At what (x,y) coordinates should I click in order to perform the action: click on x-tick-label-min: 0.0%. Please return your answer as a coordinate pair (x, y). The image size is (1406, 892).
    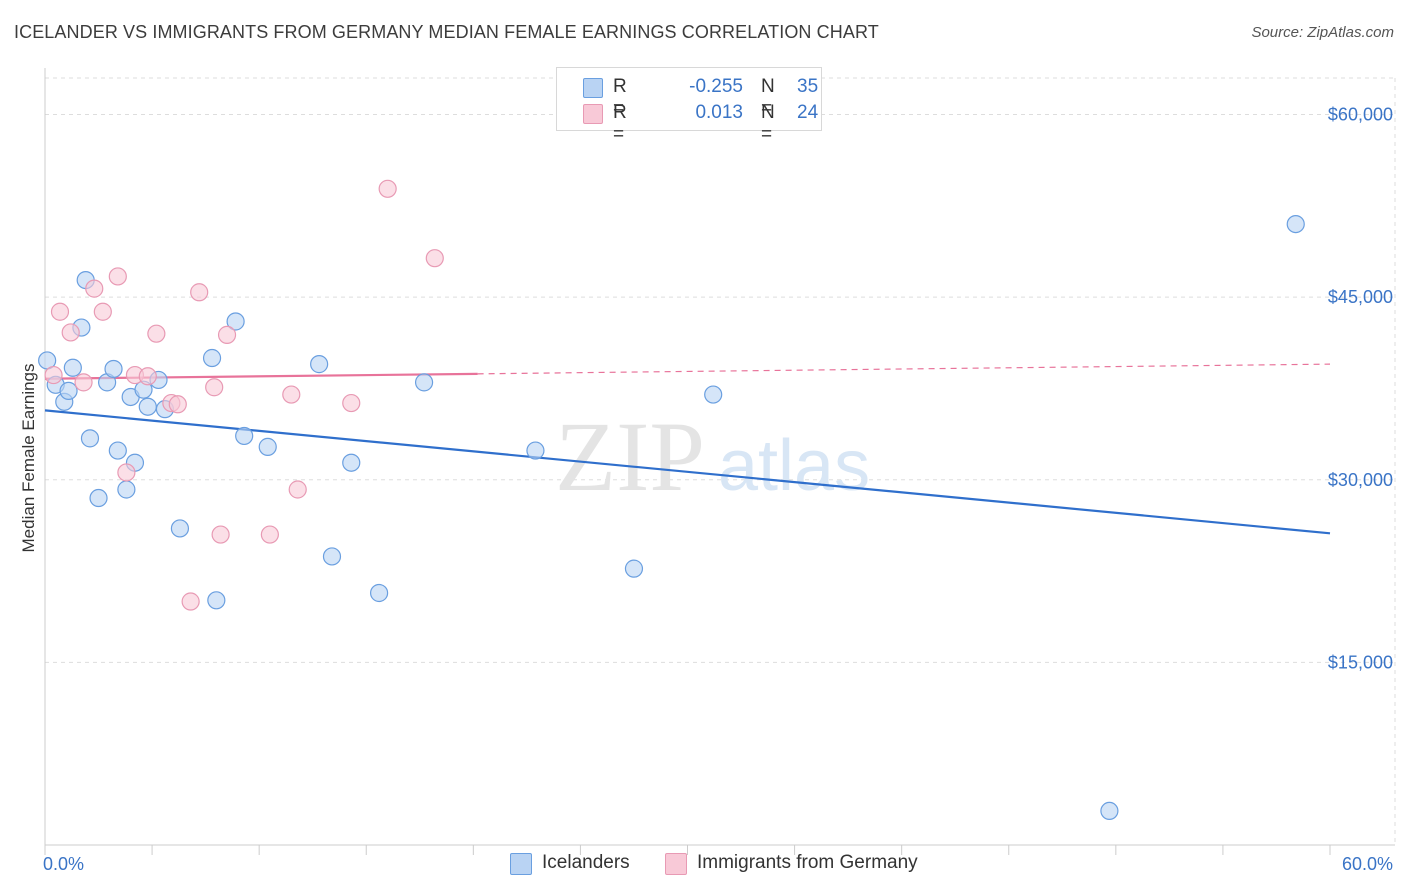
    Looking at the image, I should click on (63, 864).